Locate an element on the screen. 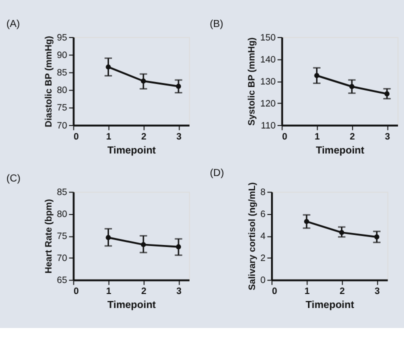 This screenshot has width=404, height=348. y-tick-label: 2 is located at coordinates (263, 258).